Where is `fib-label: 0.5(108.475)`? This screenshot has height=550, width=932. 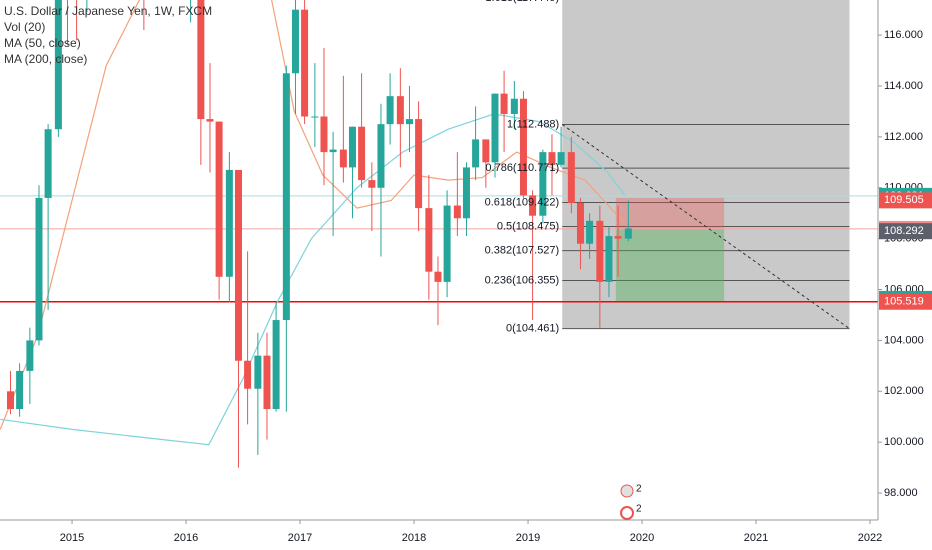 fib-label: 0.5(108.475) is located at coordinates (528, 226).